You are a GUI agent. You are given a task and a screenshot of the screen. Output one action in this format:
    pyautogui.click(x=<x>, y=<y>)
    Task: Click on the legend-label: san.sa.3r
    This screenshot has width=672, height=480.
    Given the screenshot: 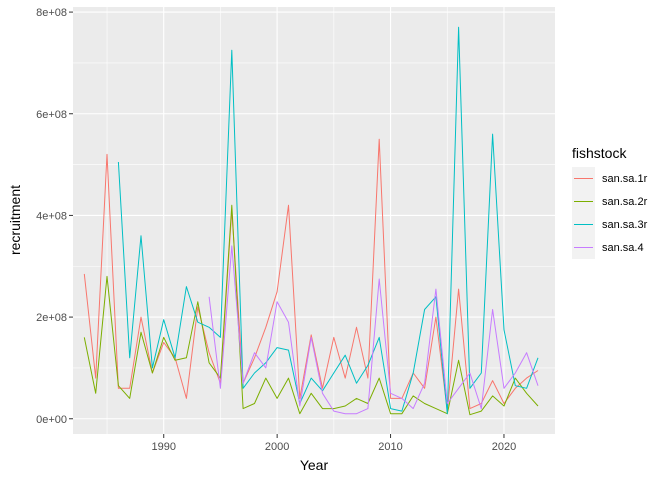 What is the action you would take?
    pyautogui.click(x=625, y=225)
    